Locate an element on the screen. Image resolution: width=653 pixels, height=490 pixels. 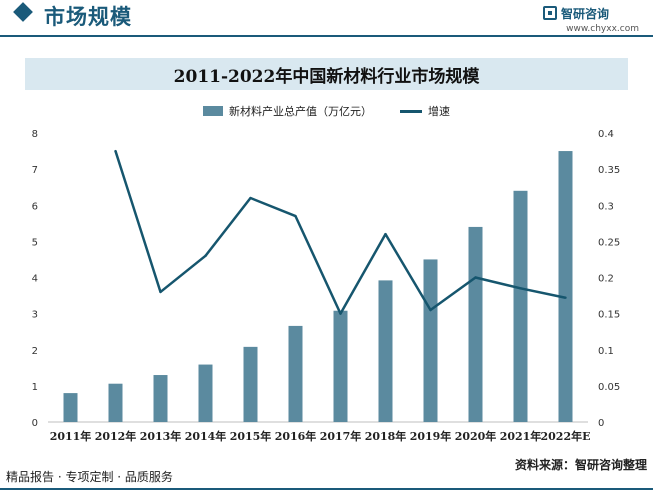
legend-bar-swatch is located at coordinates (213, 111).